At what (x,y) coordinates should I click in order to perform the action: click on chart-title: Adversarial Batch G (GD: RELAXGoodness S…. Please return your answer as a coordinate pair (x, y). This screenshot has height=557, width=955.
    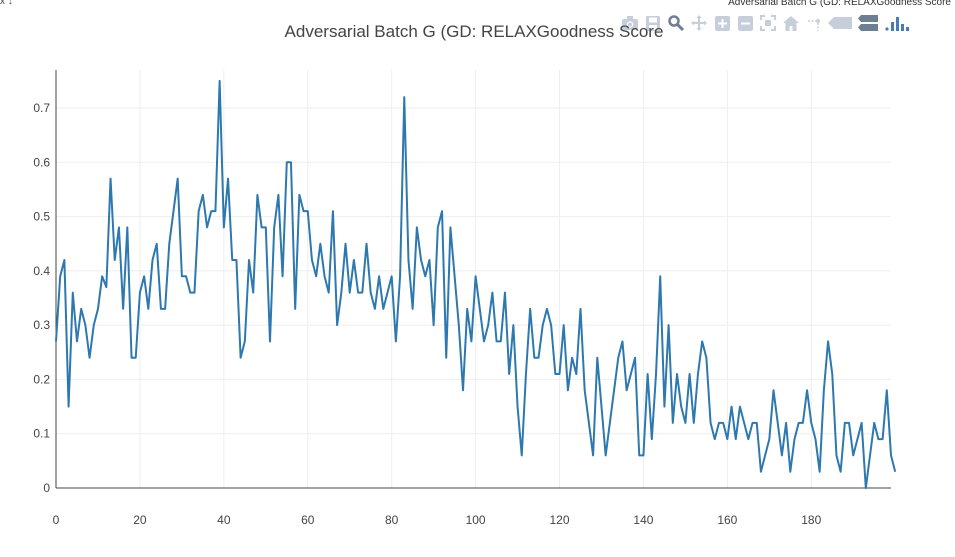
    Looking at the image, I should click on (474, 31).